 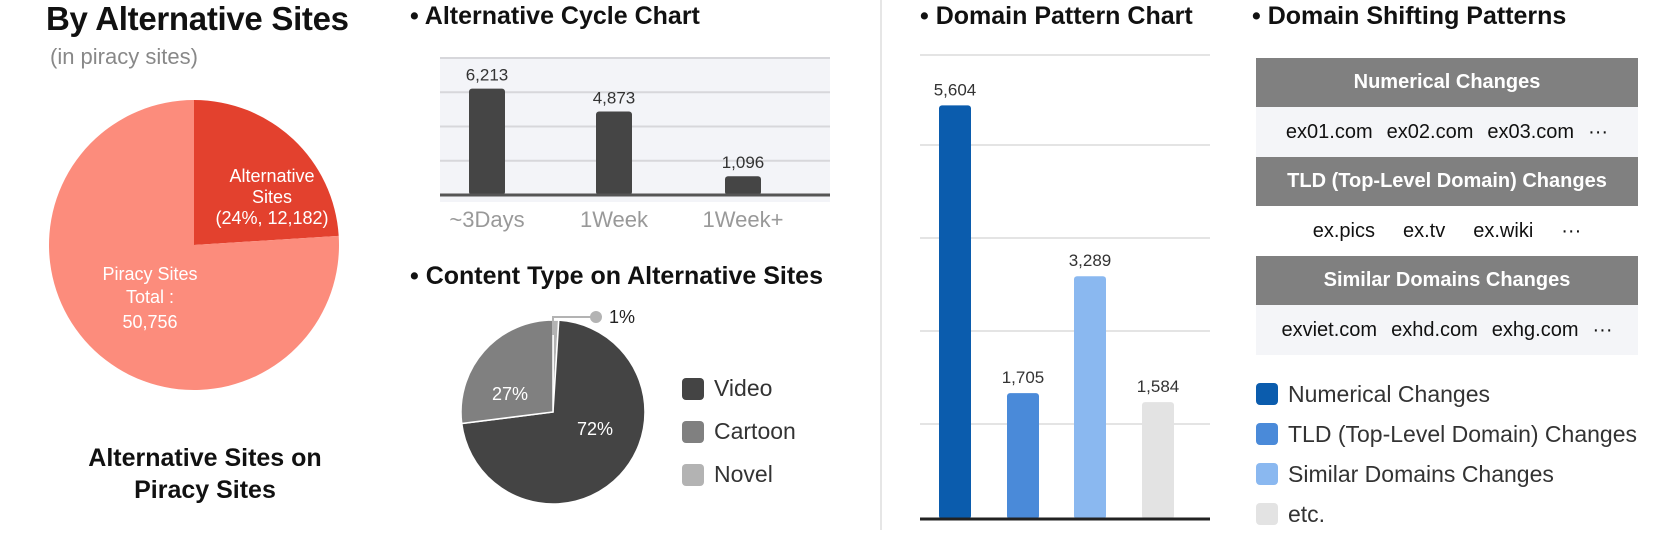 I want to click on legend-item-numerical: Numerical Changes, so click(x=1446, y=394).